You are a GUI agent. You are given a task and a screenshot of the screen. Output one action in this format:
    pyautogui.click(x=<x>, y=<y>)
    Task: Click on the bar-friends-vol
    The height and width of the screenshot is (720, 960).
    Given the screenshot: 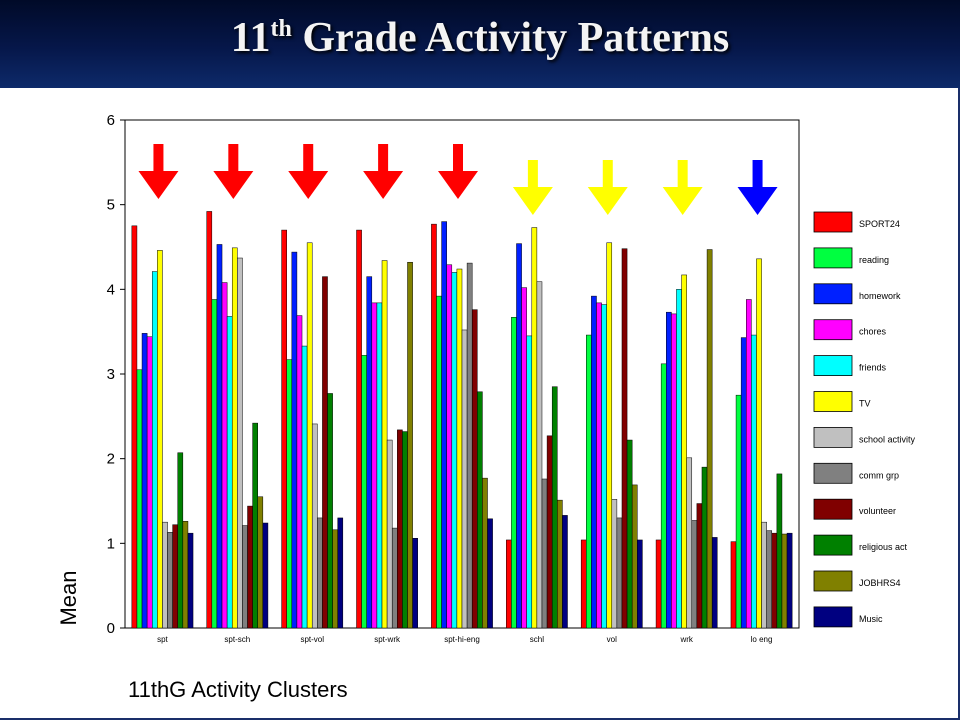 What is the action you would take?
    pyautogui.click(x=604, y=466)
    